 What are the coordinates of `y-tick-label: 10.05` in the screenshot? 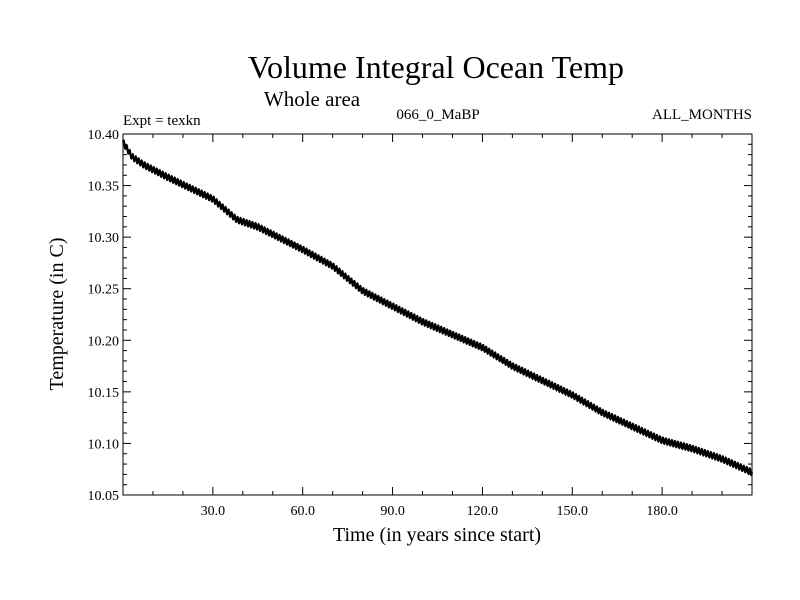 It's located at (104, 496).